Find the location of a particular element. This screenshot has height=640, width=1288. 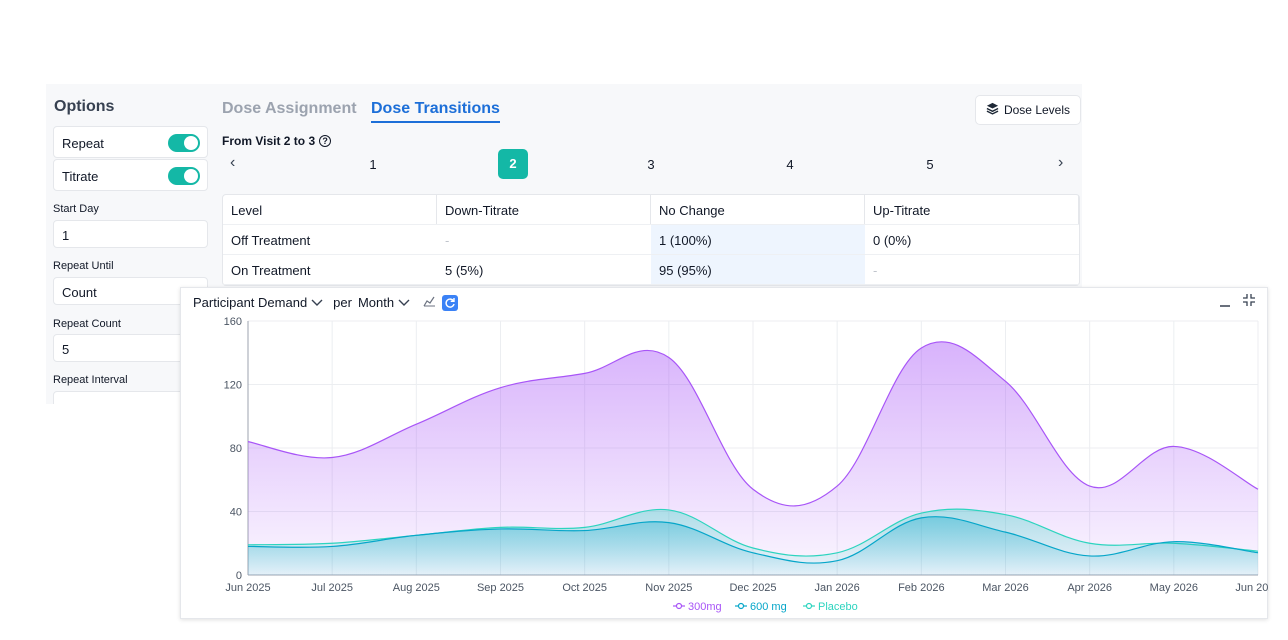

titrate-switch is located at coordinates (184, 176).